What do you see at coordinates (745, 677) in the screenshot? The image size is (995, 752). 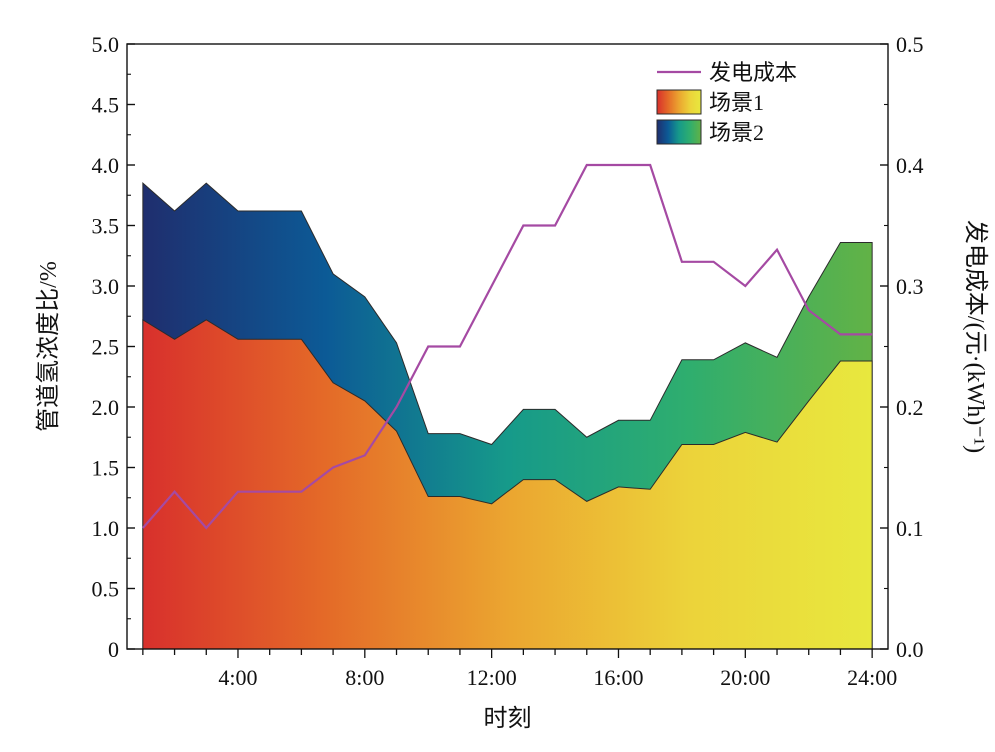 I see `x-tick-label: 20:00` at bounding box center [745, 677].